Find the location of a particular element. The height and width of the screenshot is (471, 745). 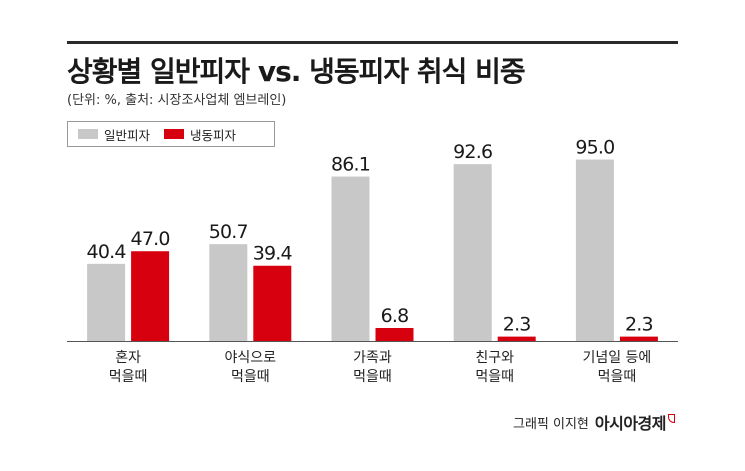

credit: 그래픽 이지현 아시아경제 is located at coordinates (594, 422).